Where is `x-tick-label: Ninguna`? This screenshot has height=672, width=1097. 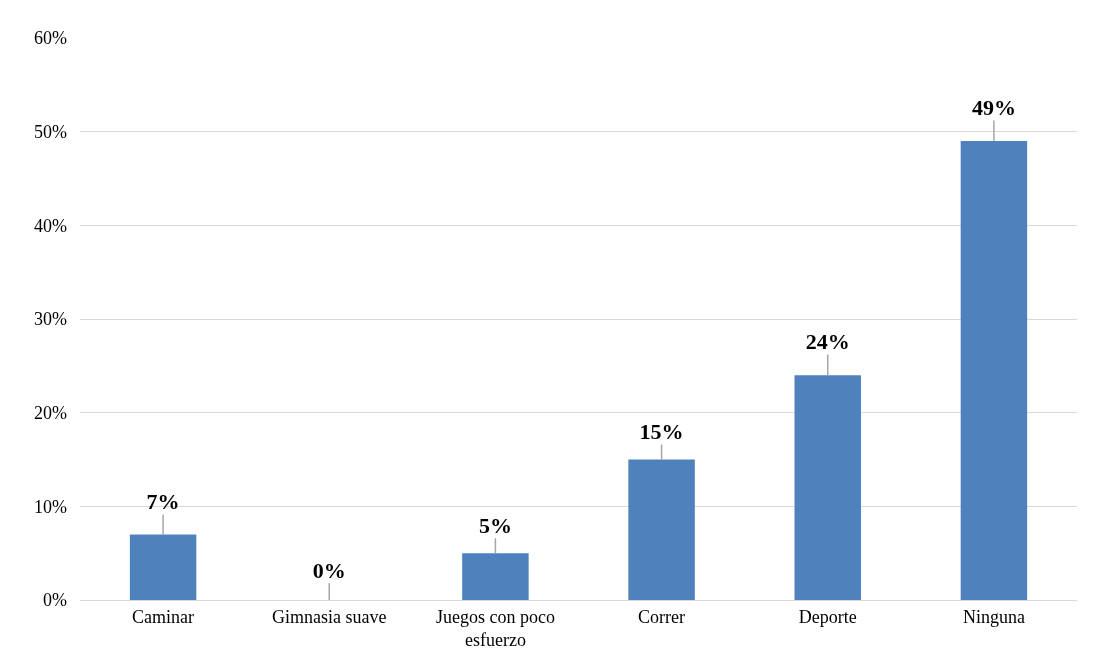
x-tick-label: Ninguna is located at coordinates (993, 616).